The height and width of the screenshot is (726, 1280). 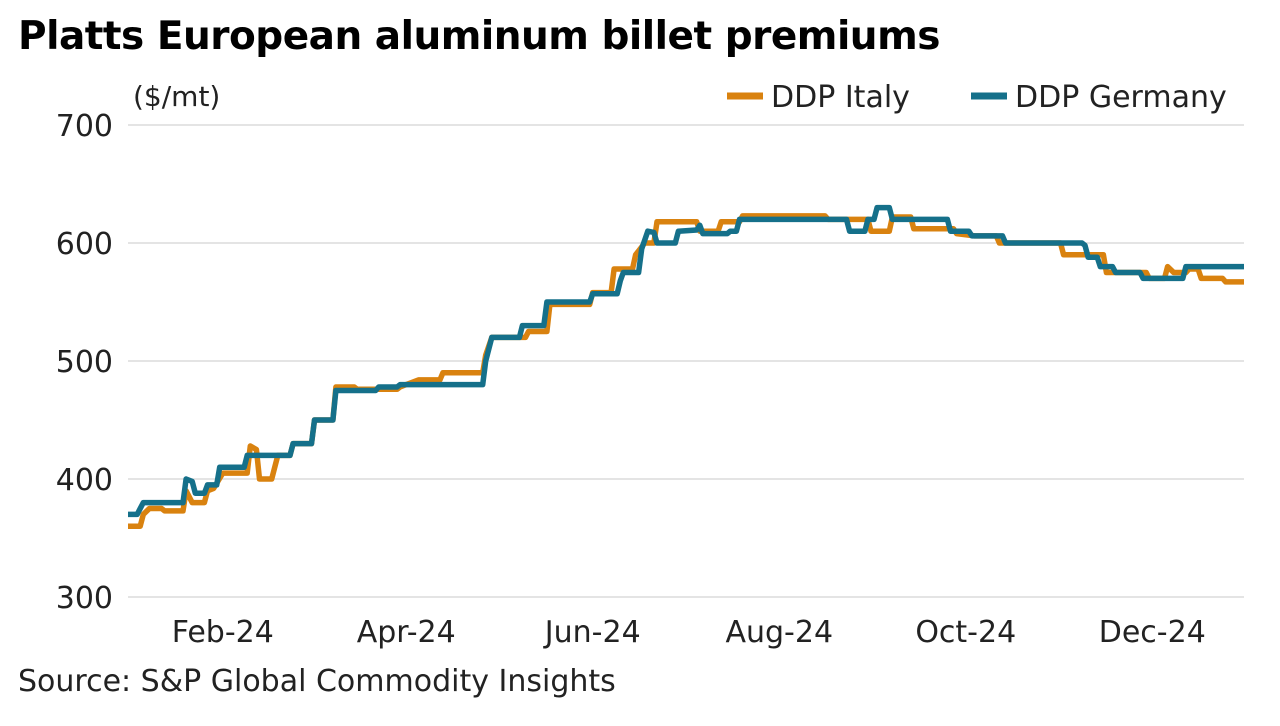 What do you see at coordinates (176, 96) in the screenshot?
I see `y-axis-unit-label: ($/mt)` at bounding box center [176, 96].